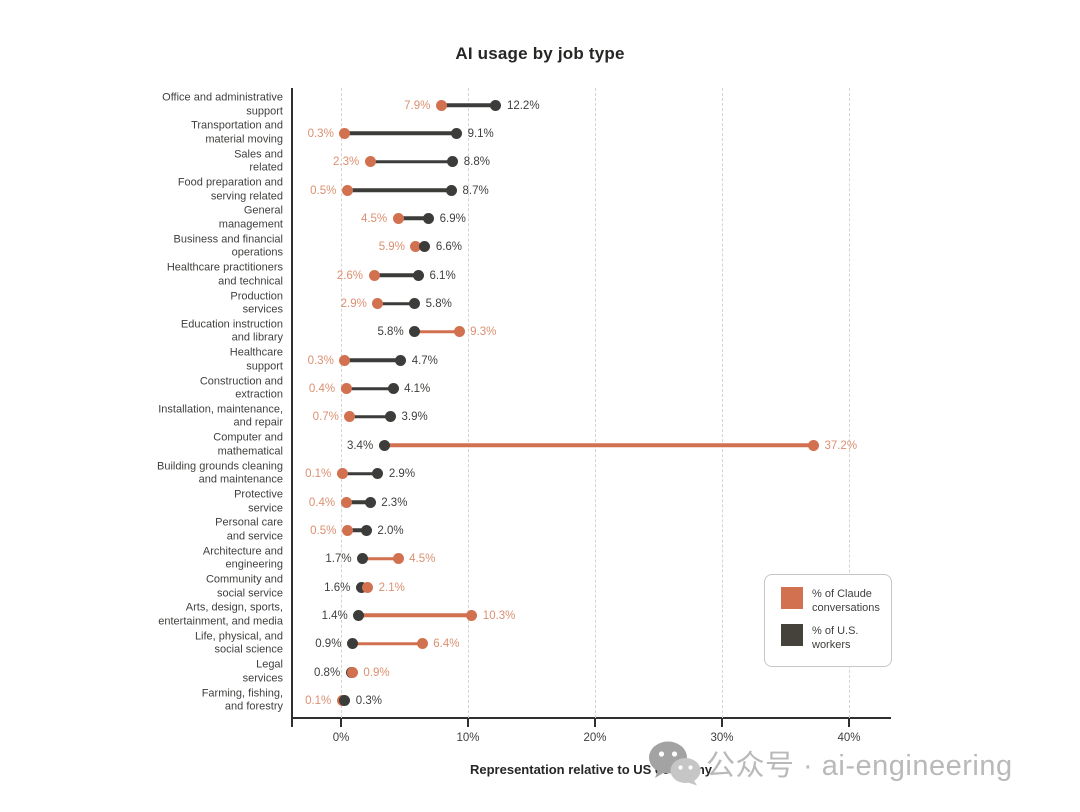  What do you see at coordinates (238, 643) in the screenshot?
I see `category-label: Life, physical, and social science` at bounding box center [238, 643].